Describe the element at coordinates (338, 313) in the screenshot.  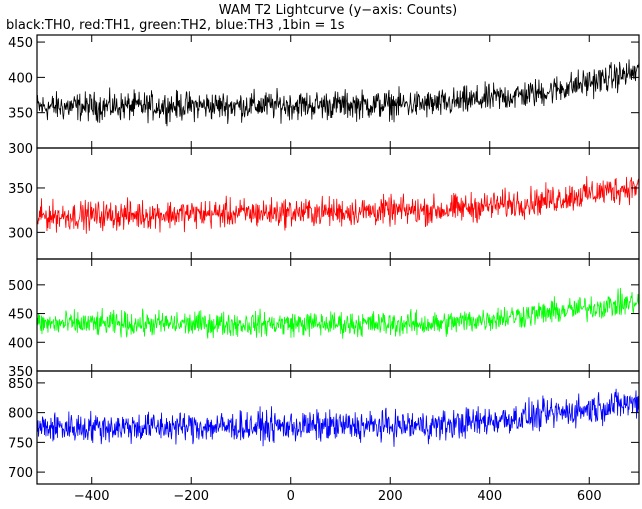
I see `series-line-th2` at that location.